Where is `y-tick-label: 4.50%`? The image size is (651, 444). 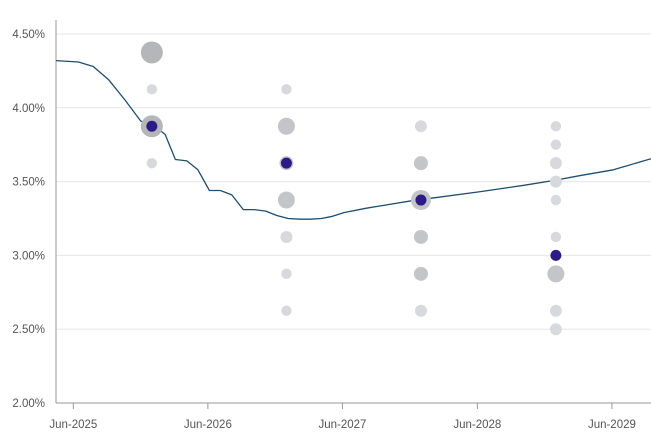 y-tick-label: 4.50% is located at coordinates (28, 35).